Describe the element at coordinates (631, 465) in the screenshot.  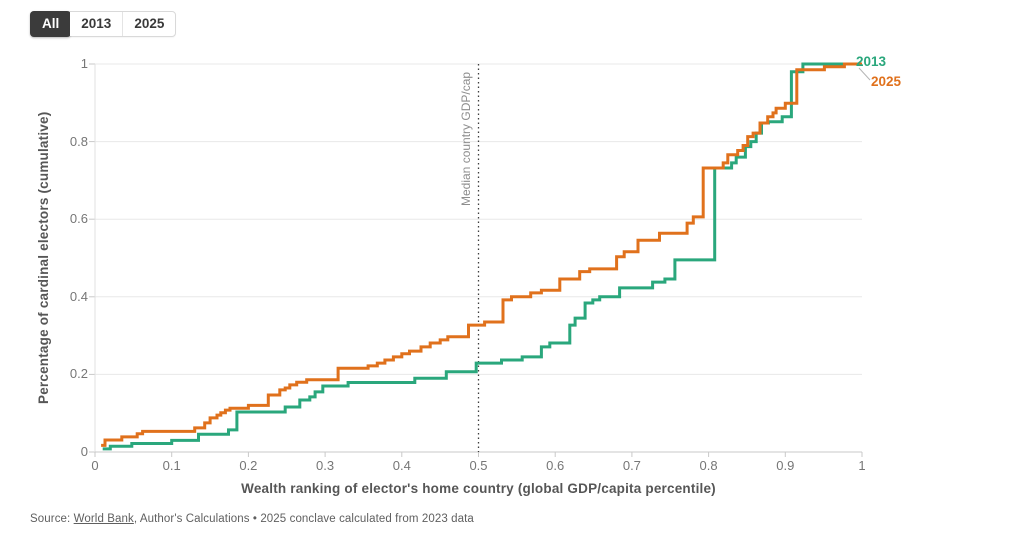
I see `x-tick-label: 0.7` at that location.